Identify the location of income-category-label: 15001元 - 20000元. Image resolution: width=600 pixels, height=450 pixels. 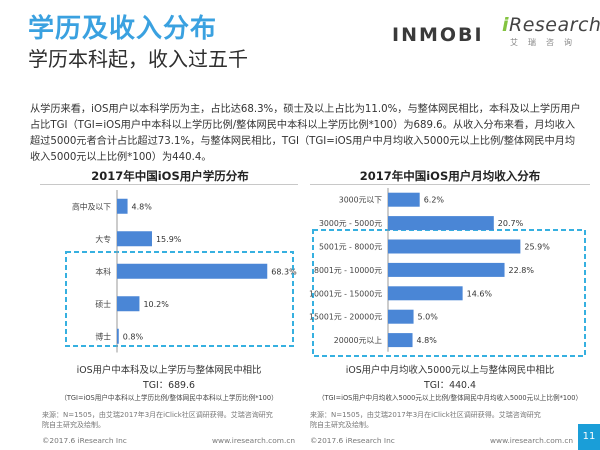
(345, 317).